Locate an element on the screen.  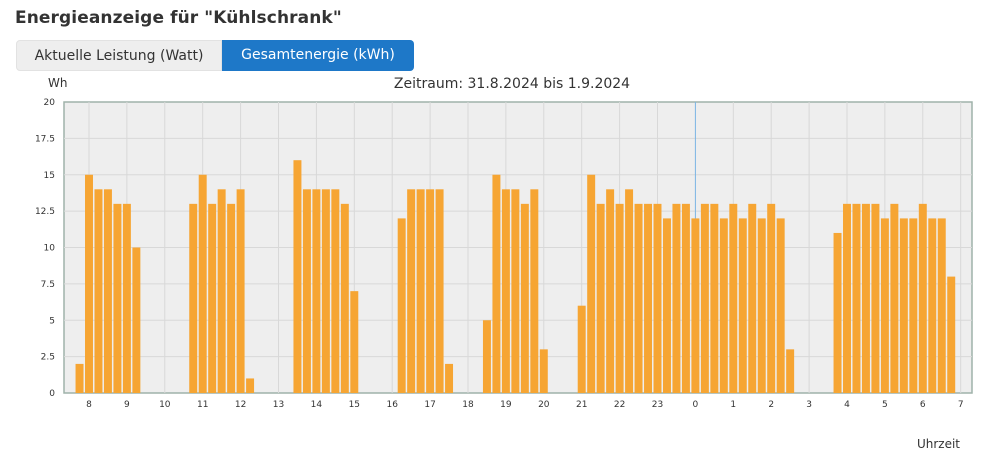
x-tick-label: 11 is located at coordinates (202, 405).